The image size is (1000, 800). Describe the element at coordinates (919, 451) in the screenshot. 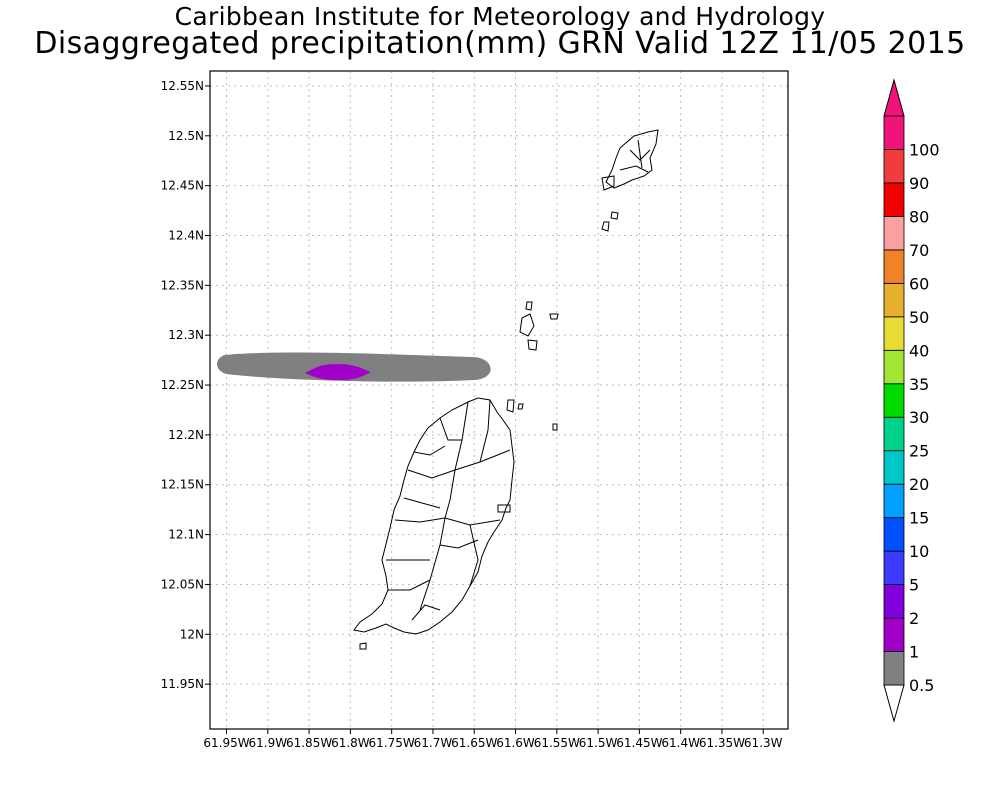

I see `colorbar-label: 25` at that location.